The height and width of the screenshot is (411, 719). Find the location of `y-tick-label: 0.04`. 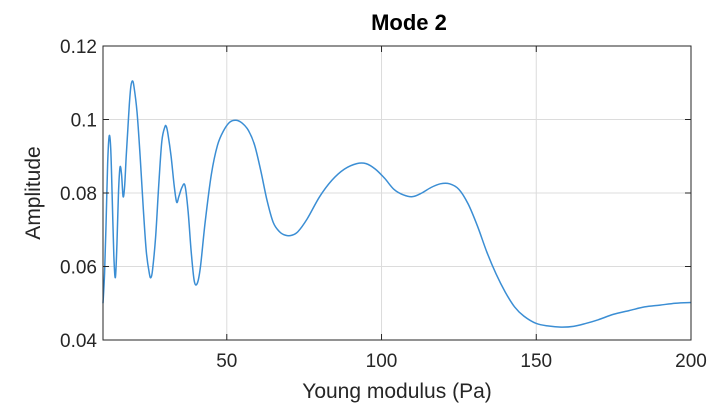

y-tick-label: 0.04 is located at coordinates (78, 341).